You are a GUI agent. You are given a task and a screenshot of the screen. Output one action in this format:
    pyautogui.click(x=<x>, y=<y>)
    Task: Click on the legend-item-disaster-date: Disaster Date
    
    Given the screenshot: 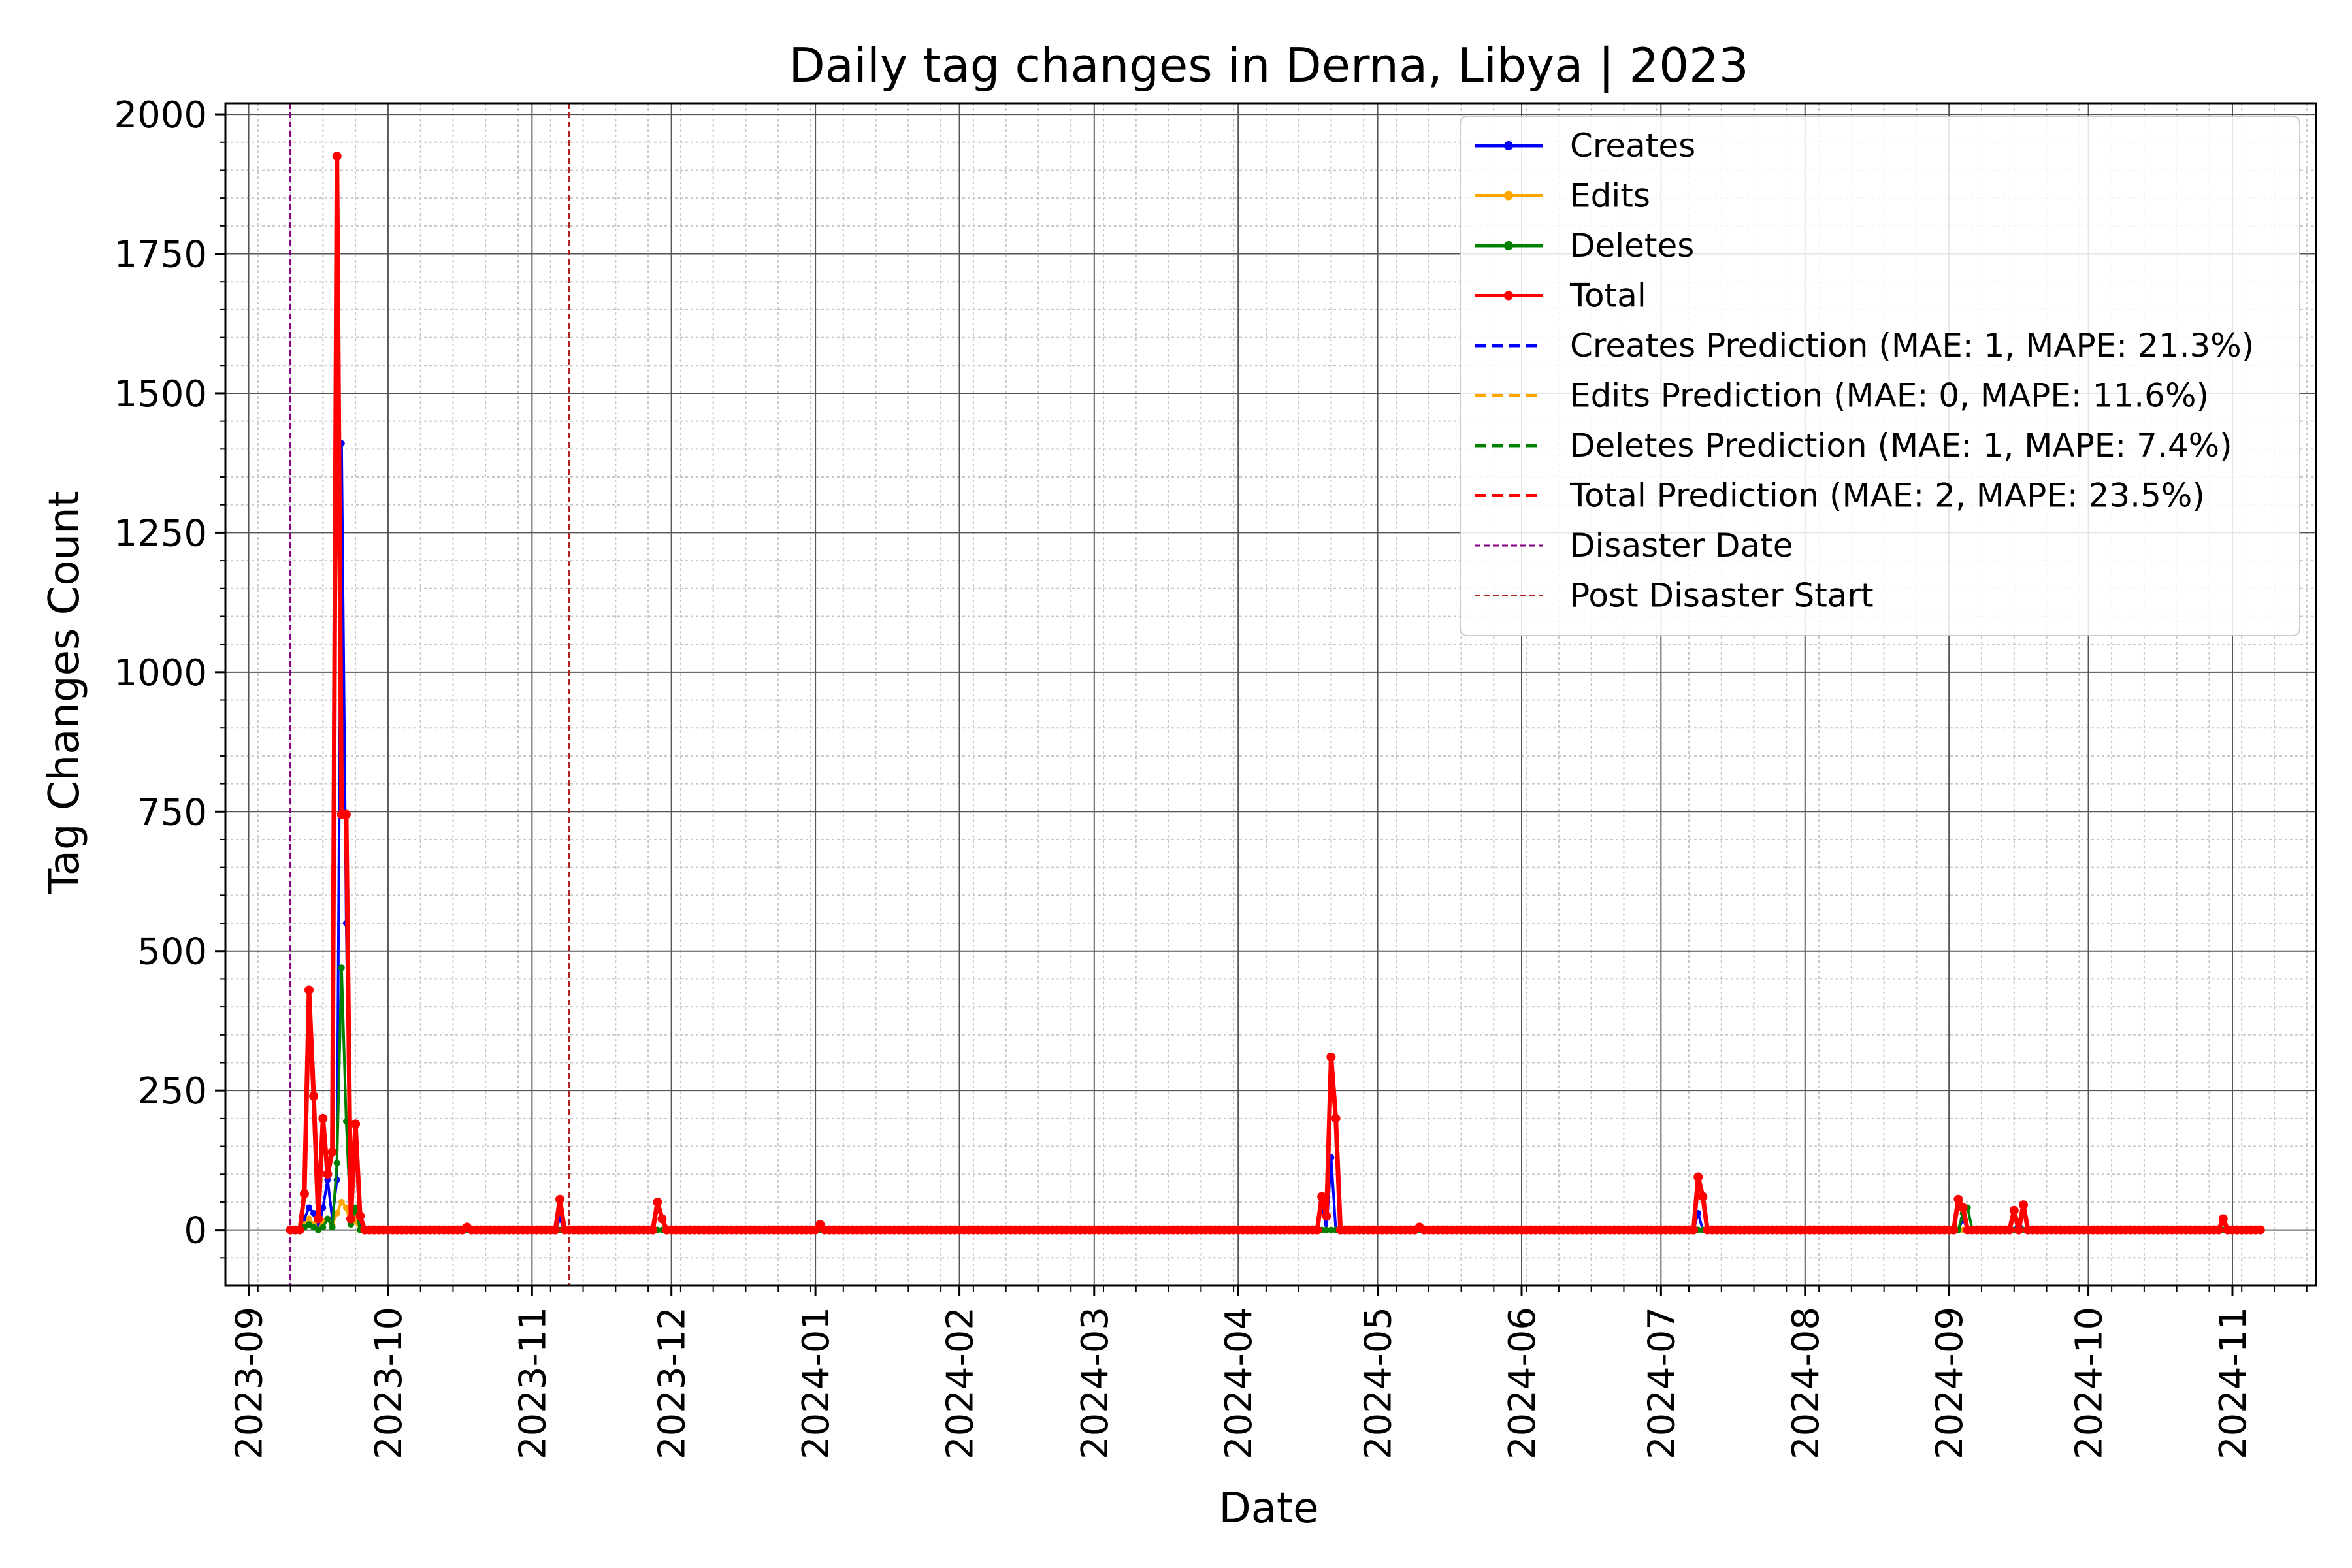 What is the action you would take?
    pyautogui.click(x=1634, y=545)
    